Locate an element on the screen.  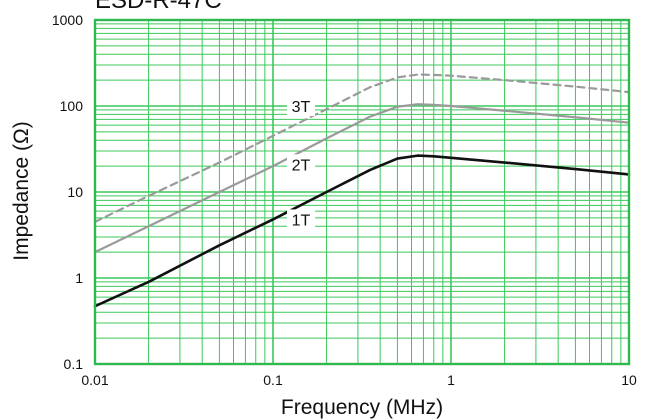
y-tick-label: 1 is located at coordinates (79, 278).